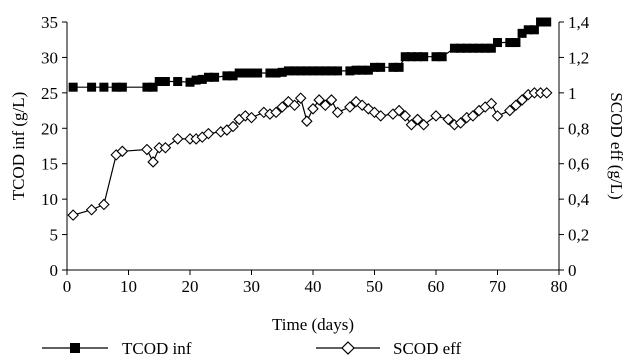 Image resolution: width=626 pixels, height=358 pixels. Describe the element at coordinates (572, 93) in the screenshot. I see `y-right-tick-label: 1` at that location.